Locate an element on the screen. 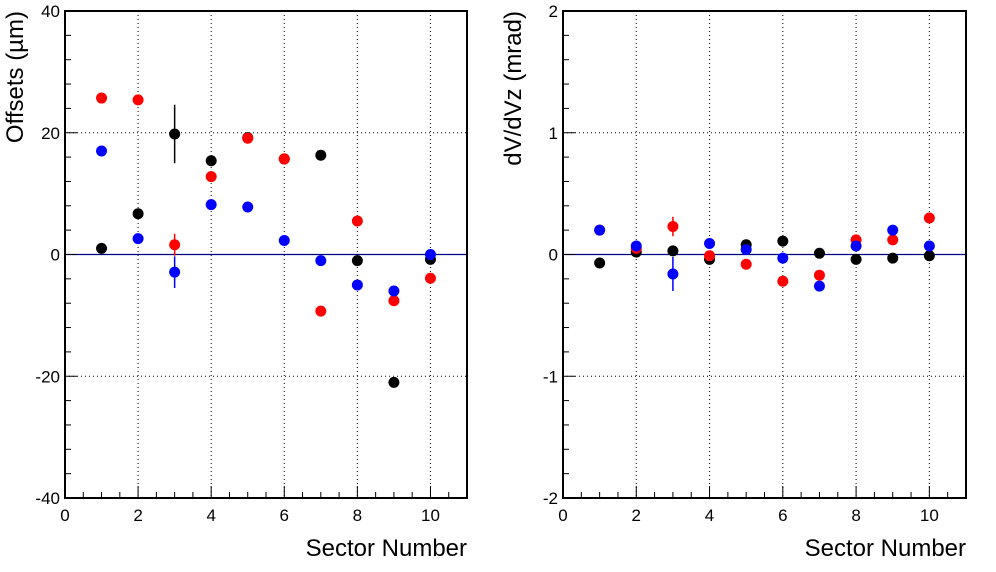  y-tick-label: -40 is located at coordinates (47, 498).